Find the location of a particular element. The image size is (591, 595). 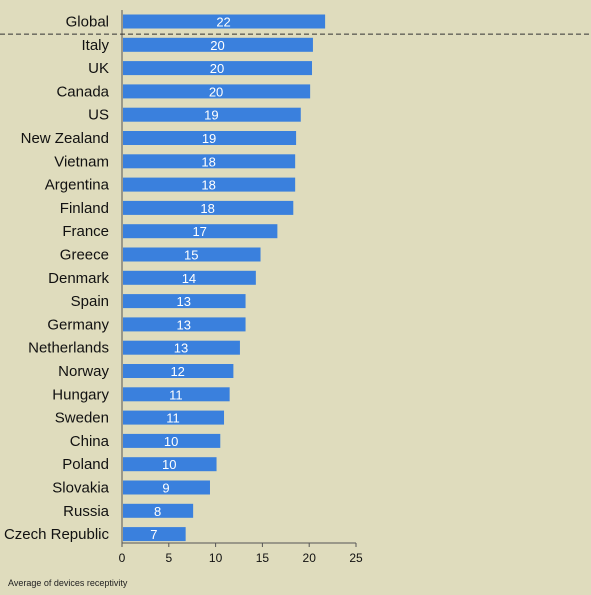

category-label: Denmark is located at coordinates (78, 278).